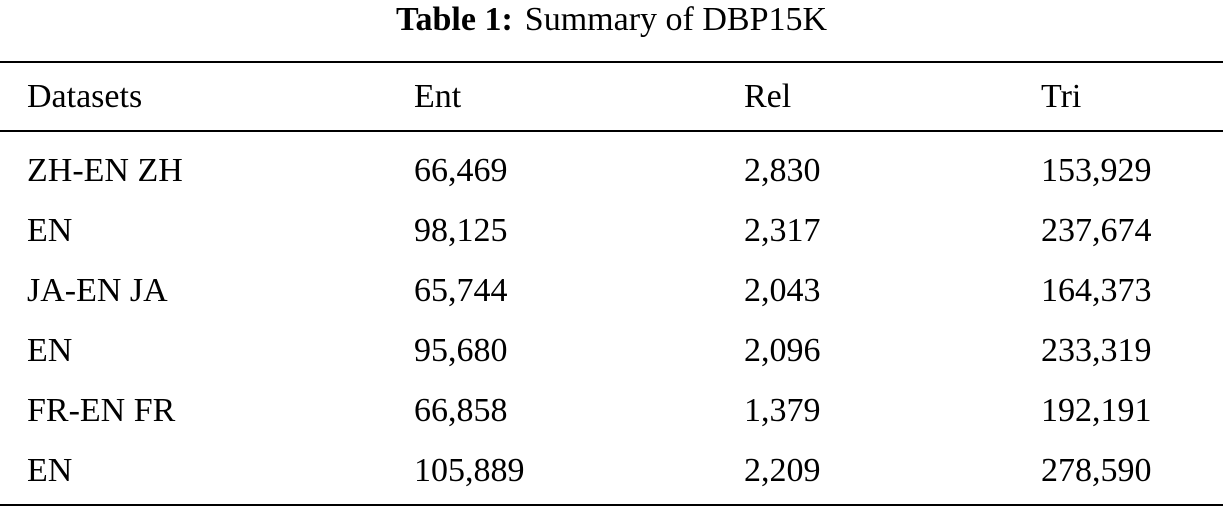 Image resolution: width=1223 pixels, height=508 pixels. What do you see at coordinates (782, 470) in the screenshot?
I see `cell-rel: 2,209` at bounding box center [782, 470].